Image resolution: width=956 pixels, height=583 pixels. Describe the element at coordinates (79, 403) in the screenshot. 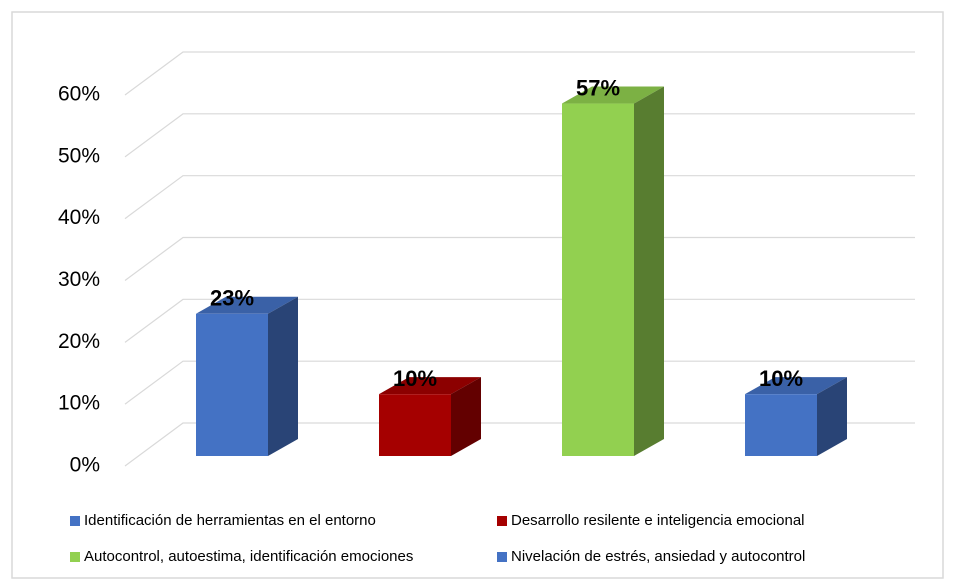

I see `y-tick-label: 10%` at that location.